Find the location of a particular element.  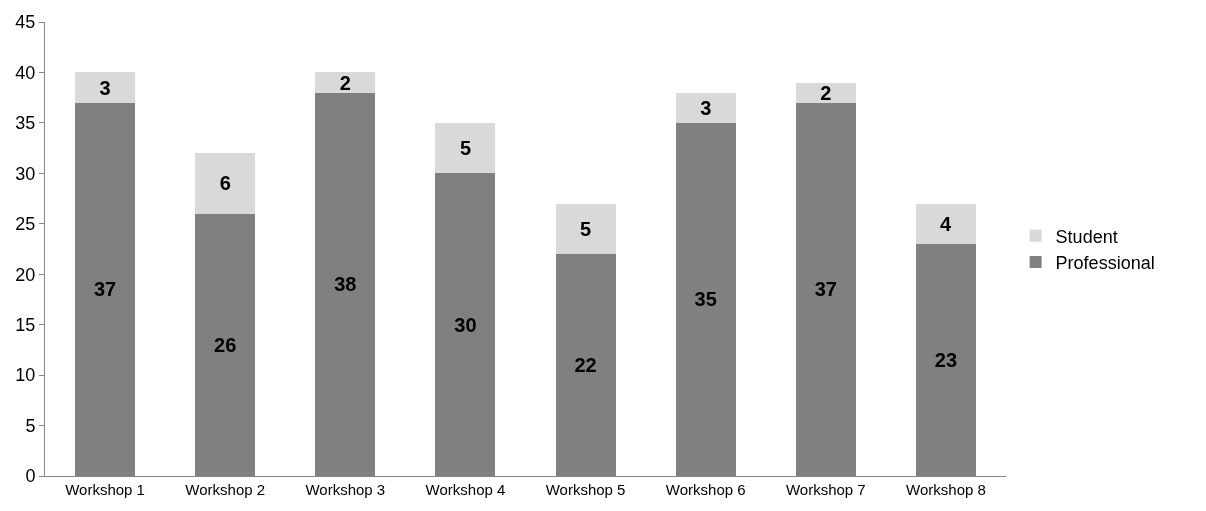

y-tick-label: 40 is located at coordinates (25, 72).